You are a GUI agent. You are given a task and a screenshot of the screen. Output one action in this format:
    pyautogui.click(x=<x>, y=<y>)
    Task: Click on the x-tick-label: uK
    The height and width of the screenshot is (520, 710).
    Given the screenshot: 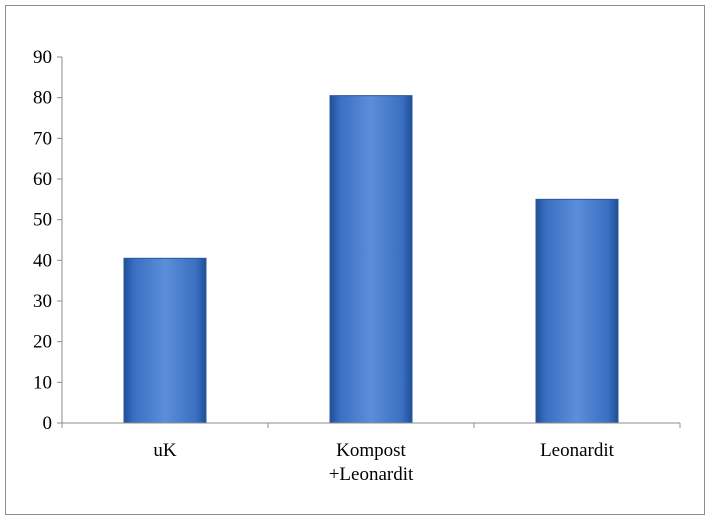 What is the action you would take?
    pyautogui.click(x=165, y=450)
    